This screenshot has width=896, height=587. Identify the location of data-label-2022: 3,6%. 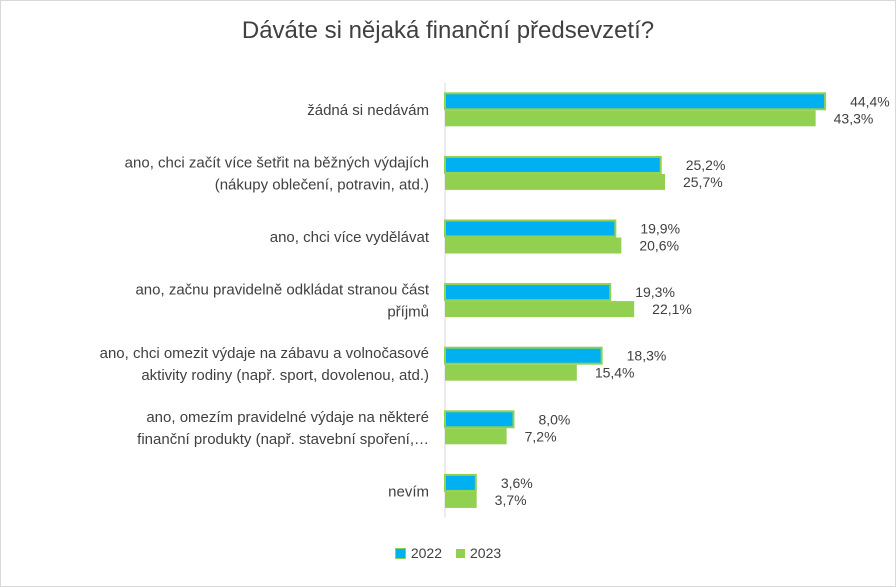
(517, 483).